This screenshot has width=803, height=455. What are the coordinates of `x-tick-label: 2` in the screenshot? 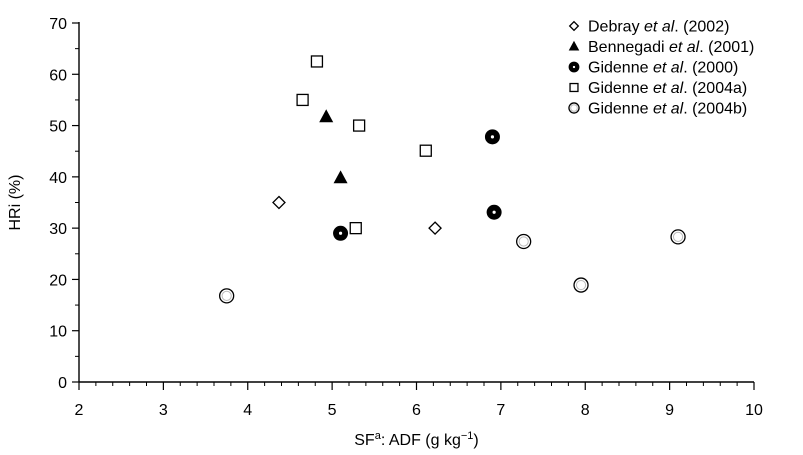 It's located at (79, 410).